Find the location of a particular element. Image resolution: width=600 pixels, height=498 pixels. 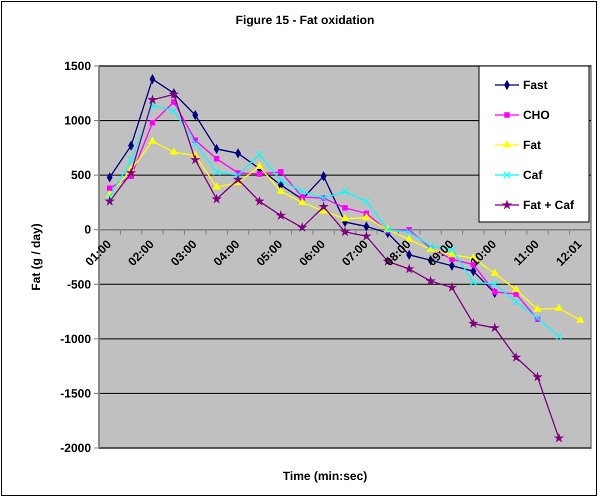

y-tick-label: -500 is located at coordinates (79, 284).